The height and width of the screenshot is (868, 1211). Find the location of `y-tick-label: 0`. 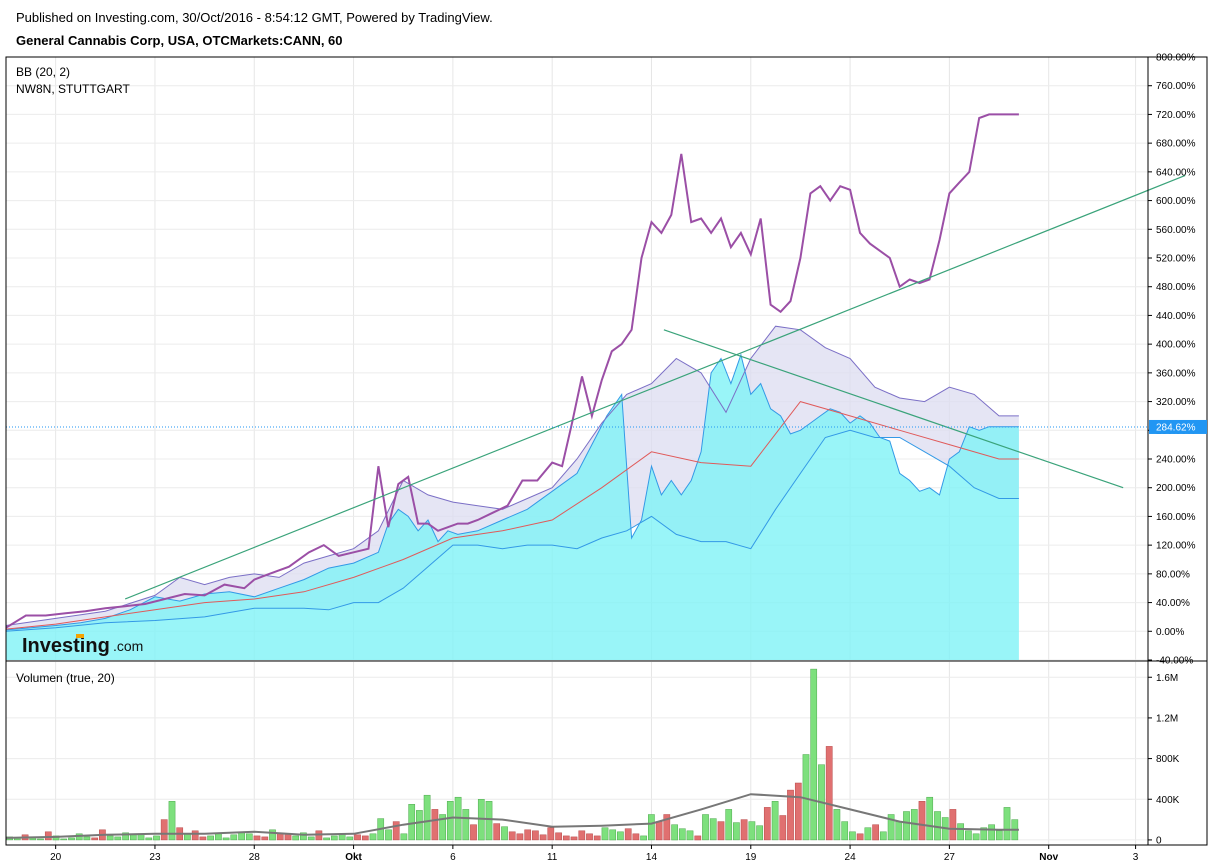

y-tick-label: 0 is located at coordinates (1159, 840).